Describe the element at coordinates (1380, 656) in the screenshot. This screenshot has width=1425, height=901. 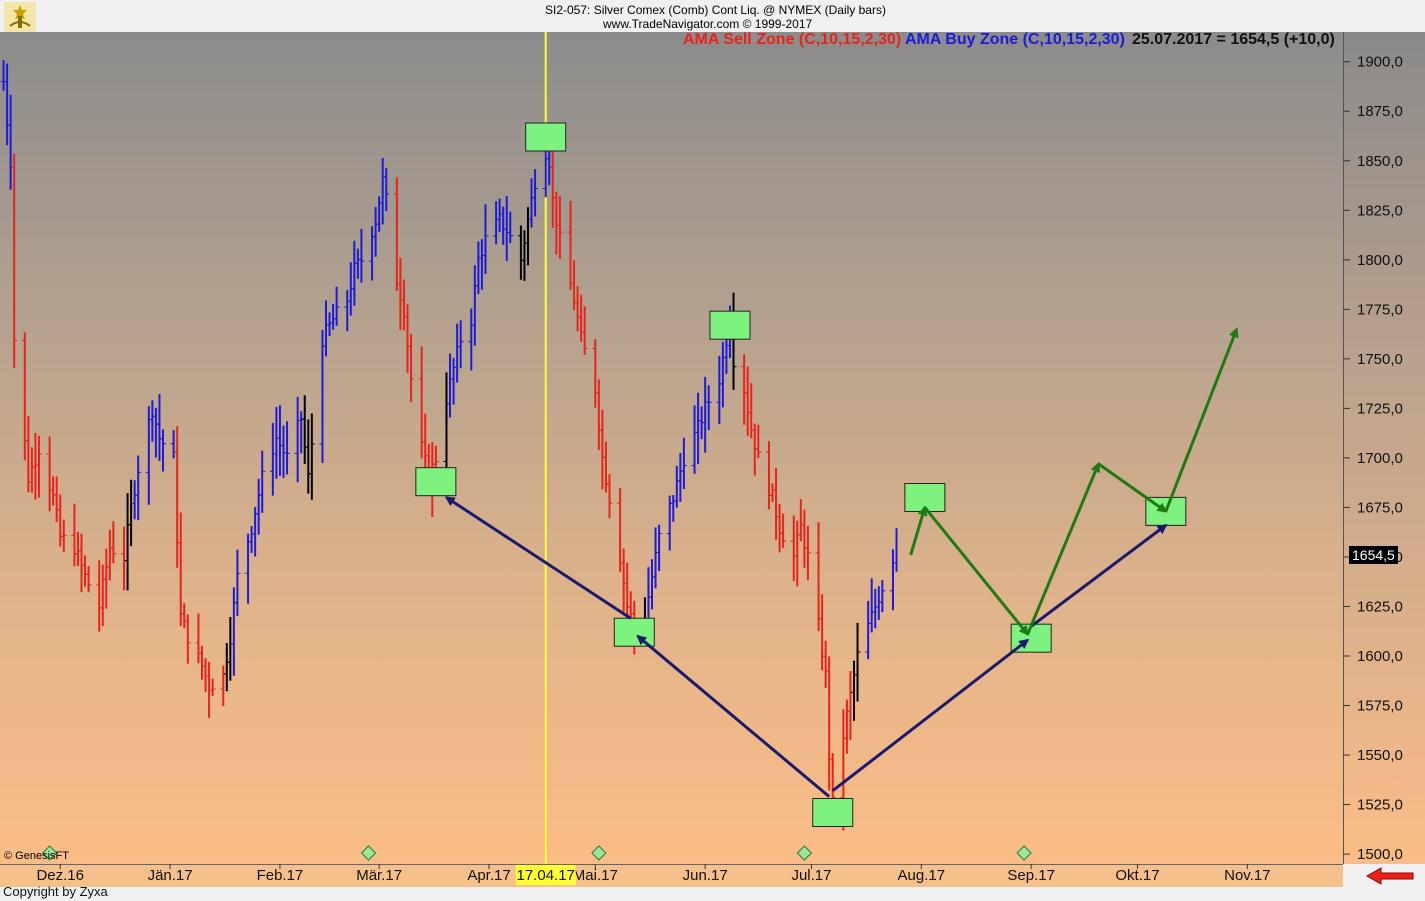
I see `y-tick-label: 1600,0` at that location.